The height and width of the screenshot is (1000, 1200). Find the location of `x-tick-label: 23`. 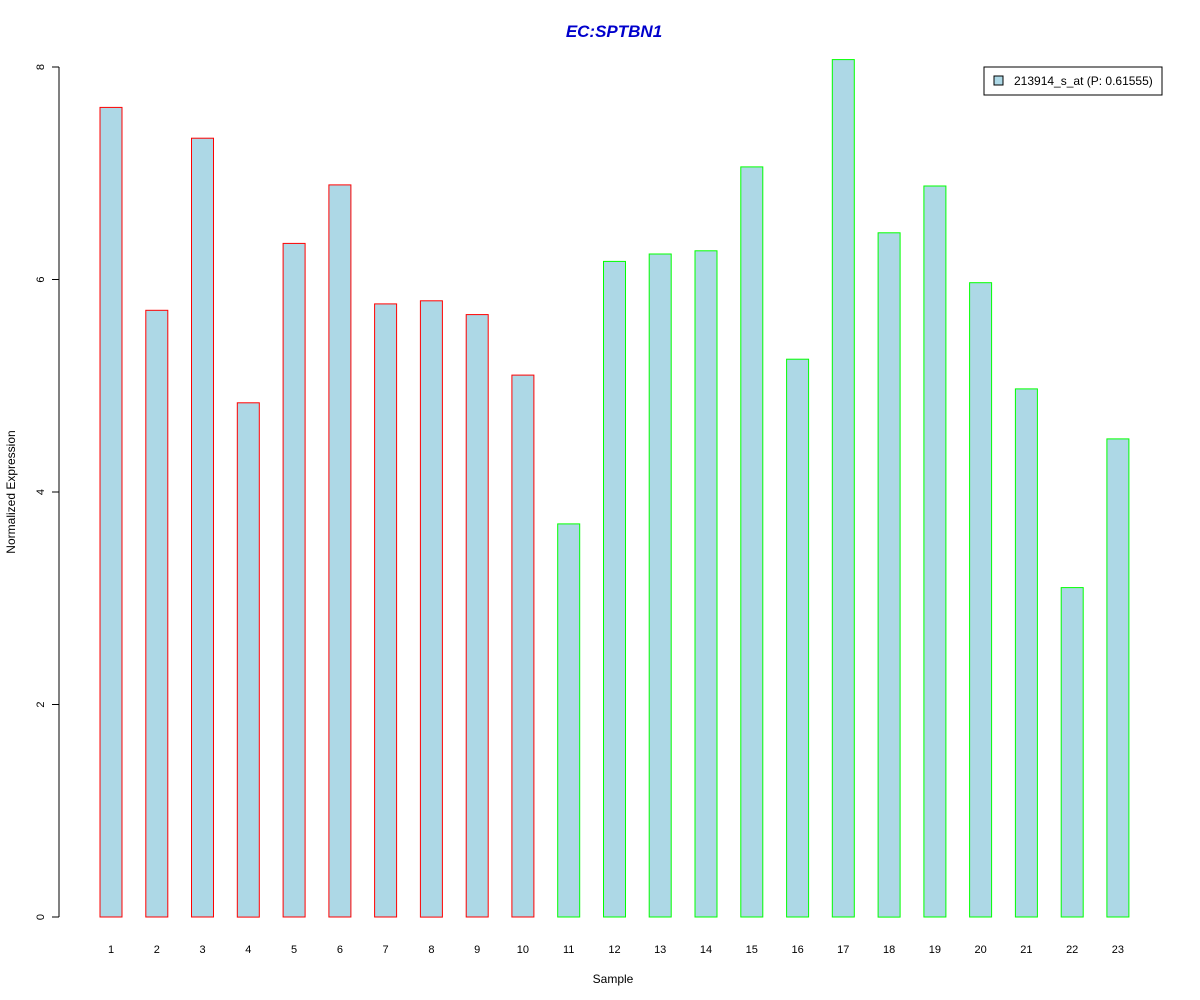

x-tick-label: 23 is located at coordinates (1118, 950).